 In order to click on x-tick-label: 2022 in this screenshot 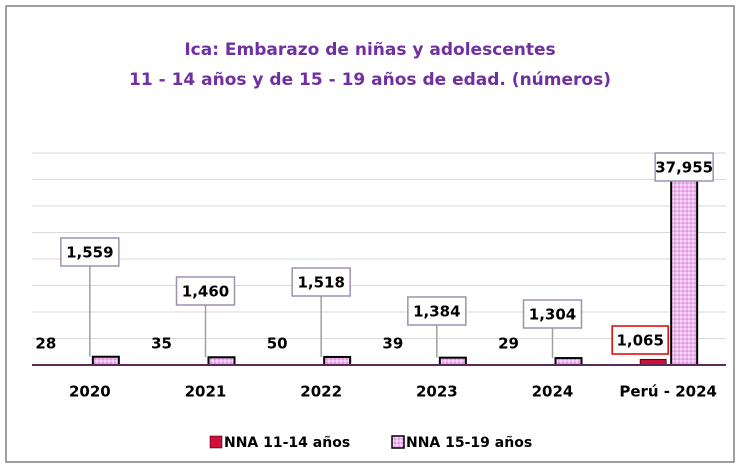, I will do `click(321, 392)`.